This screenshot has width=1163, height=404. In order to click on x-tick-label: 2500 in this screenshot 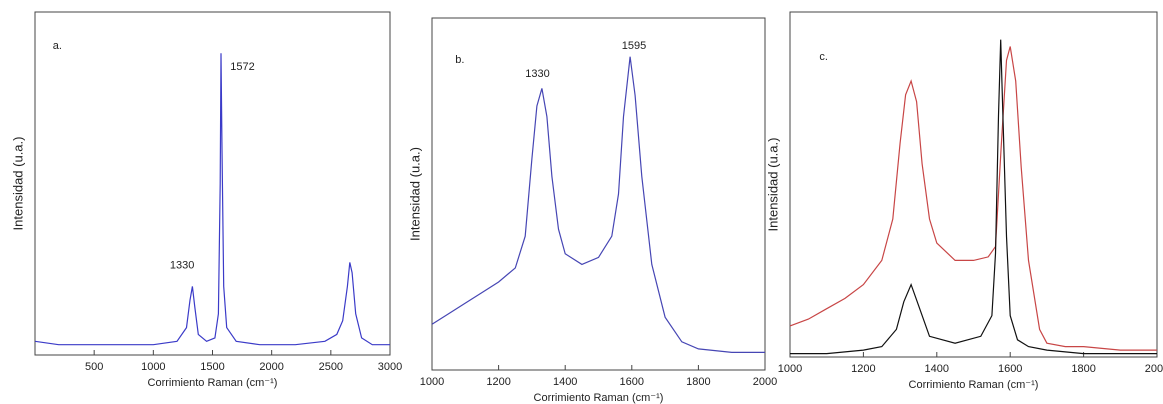, I will do `click(331, 367)`.